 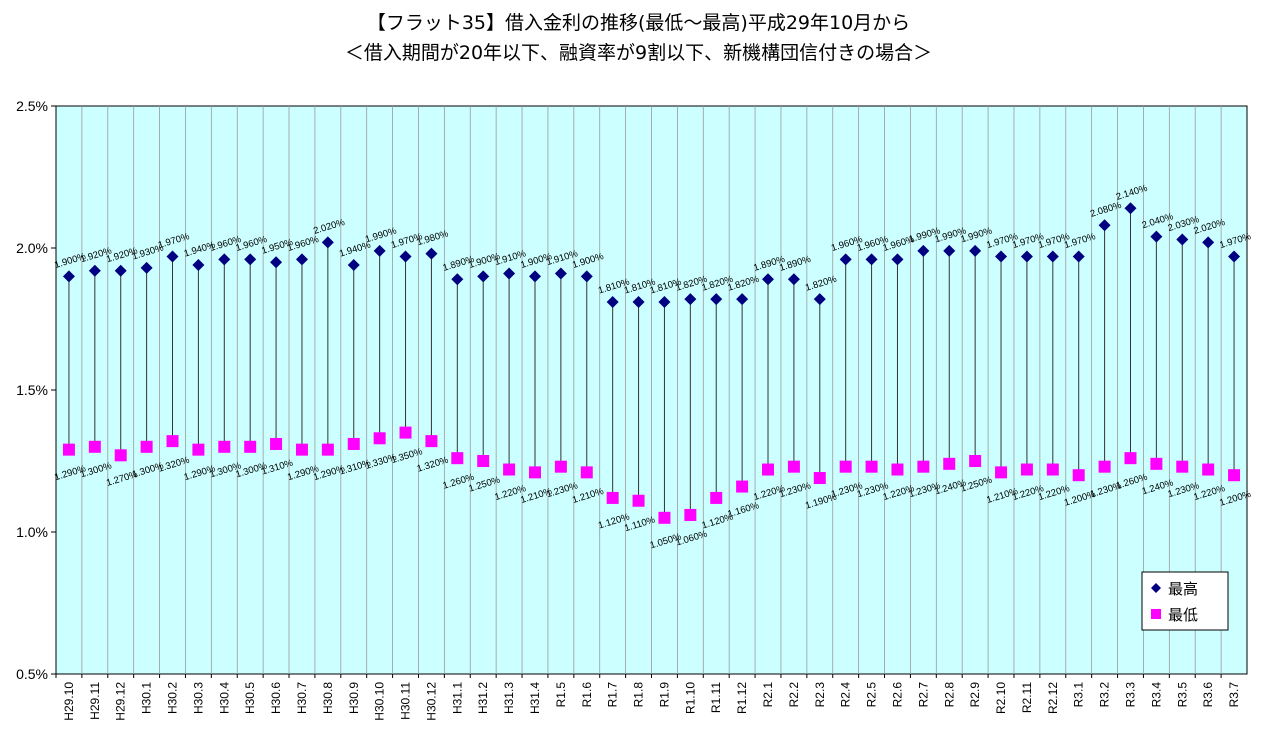 What do you see at coordinates (509, 698) in the screenshot?
I see `x-tick-label: H31.3` at bounding box center [509, 698].